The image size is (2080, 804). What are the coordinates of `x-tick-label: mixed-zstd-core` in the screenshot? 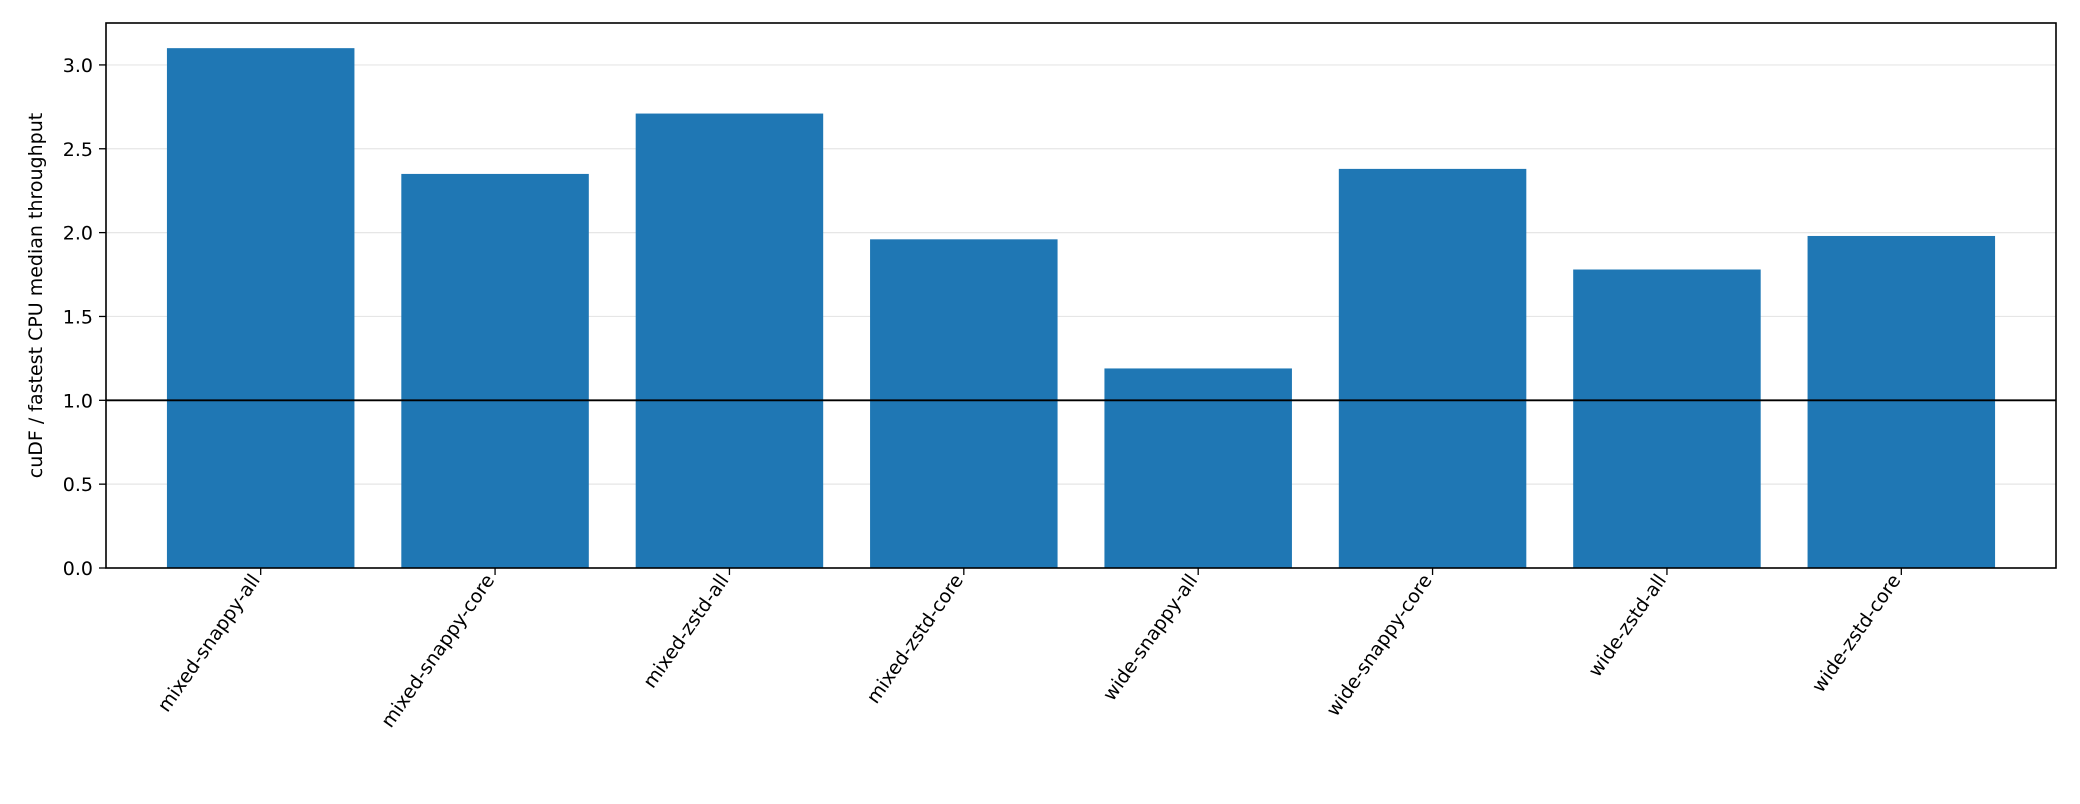 It's located at (914, 639).